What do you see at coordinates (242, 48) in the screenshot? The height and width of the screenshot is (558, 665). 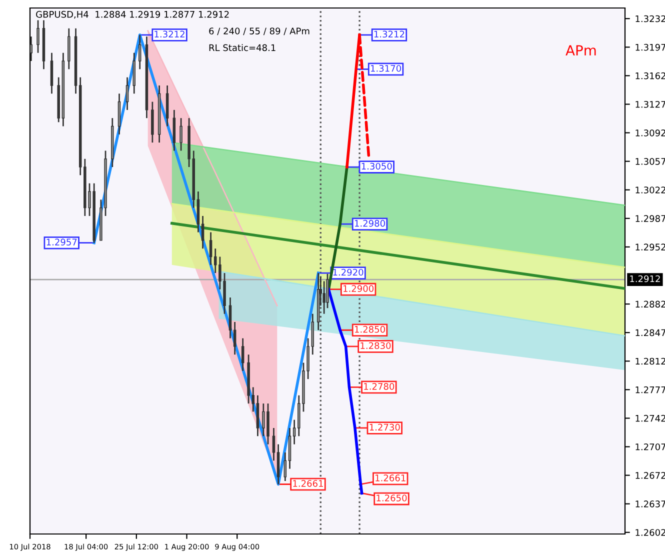 I see `annotation: RL Static=48.1` at bounding box center [242, 48].